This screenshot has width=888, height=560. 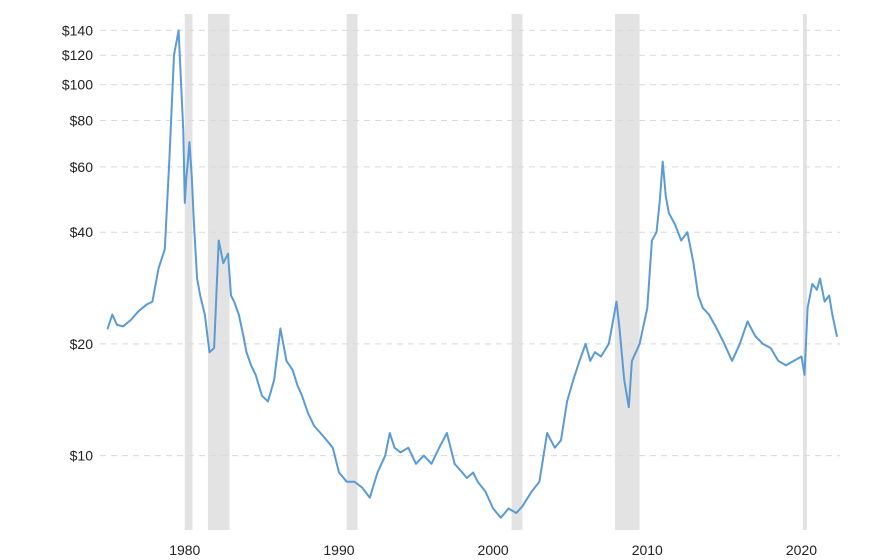 I want to click on x-axis-labels: 1980 1990 2000 2010 2020, so click(x=493, y=550).